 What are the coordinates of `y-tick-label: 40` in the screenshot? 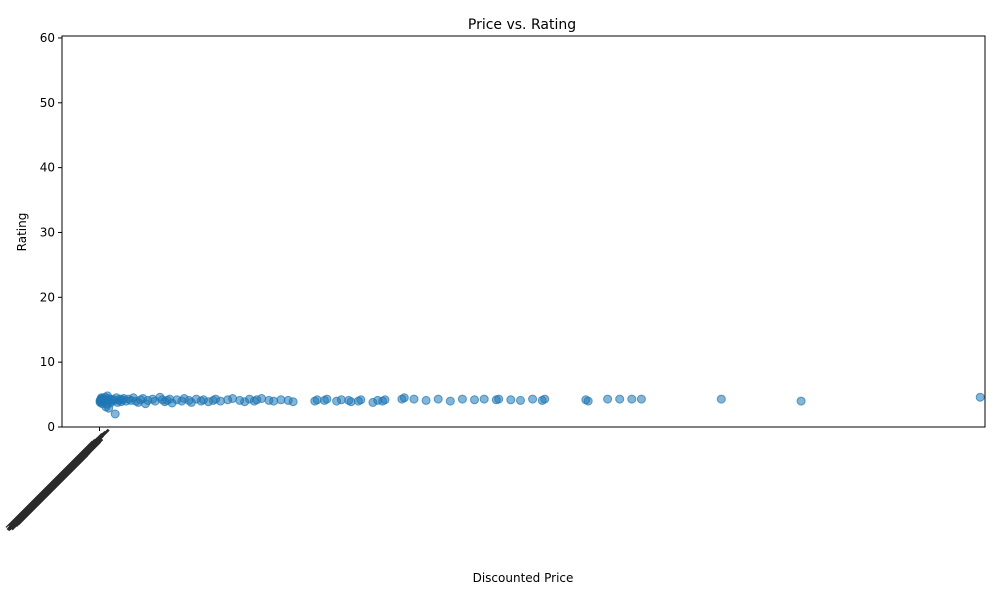 It's located at (47, 168).